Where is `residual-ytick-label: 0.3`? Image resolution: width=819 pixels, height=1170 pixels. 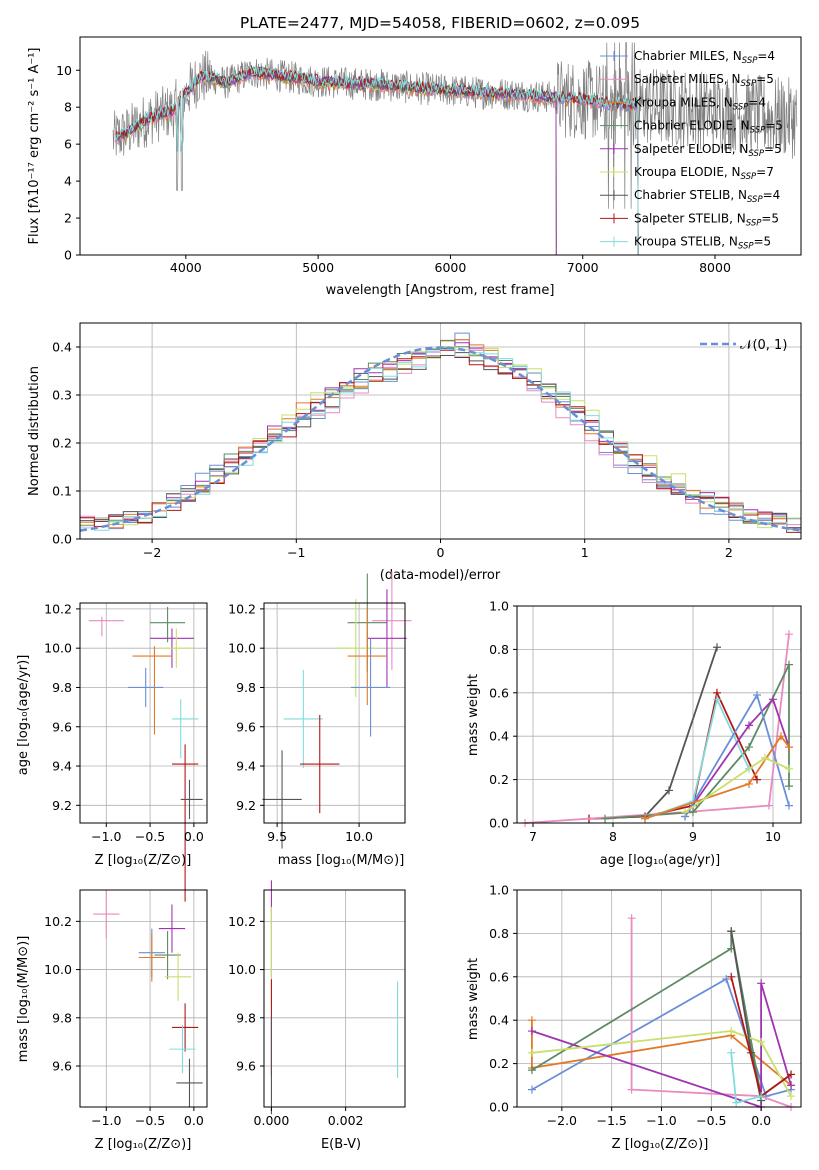 residual-ytick-label: 0.3 is located at coordinates (62, 395).